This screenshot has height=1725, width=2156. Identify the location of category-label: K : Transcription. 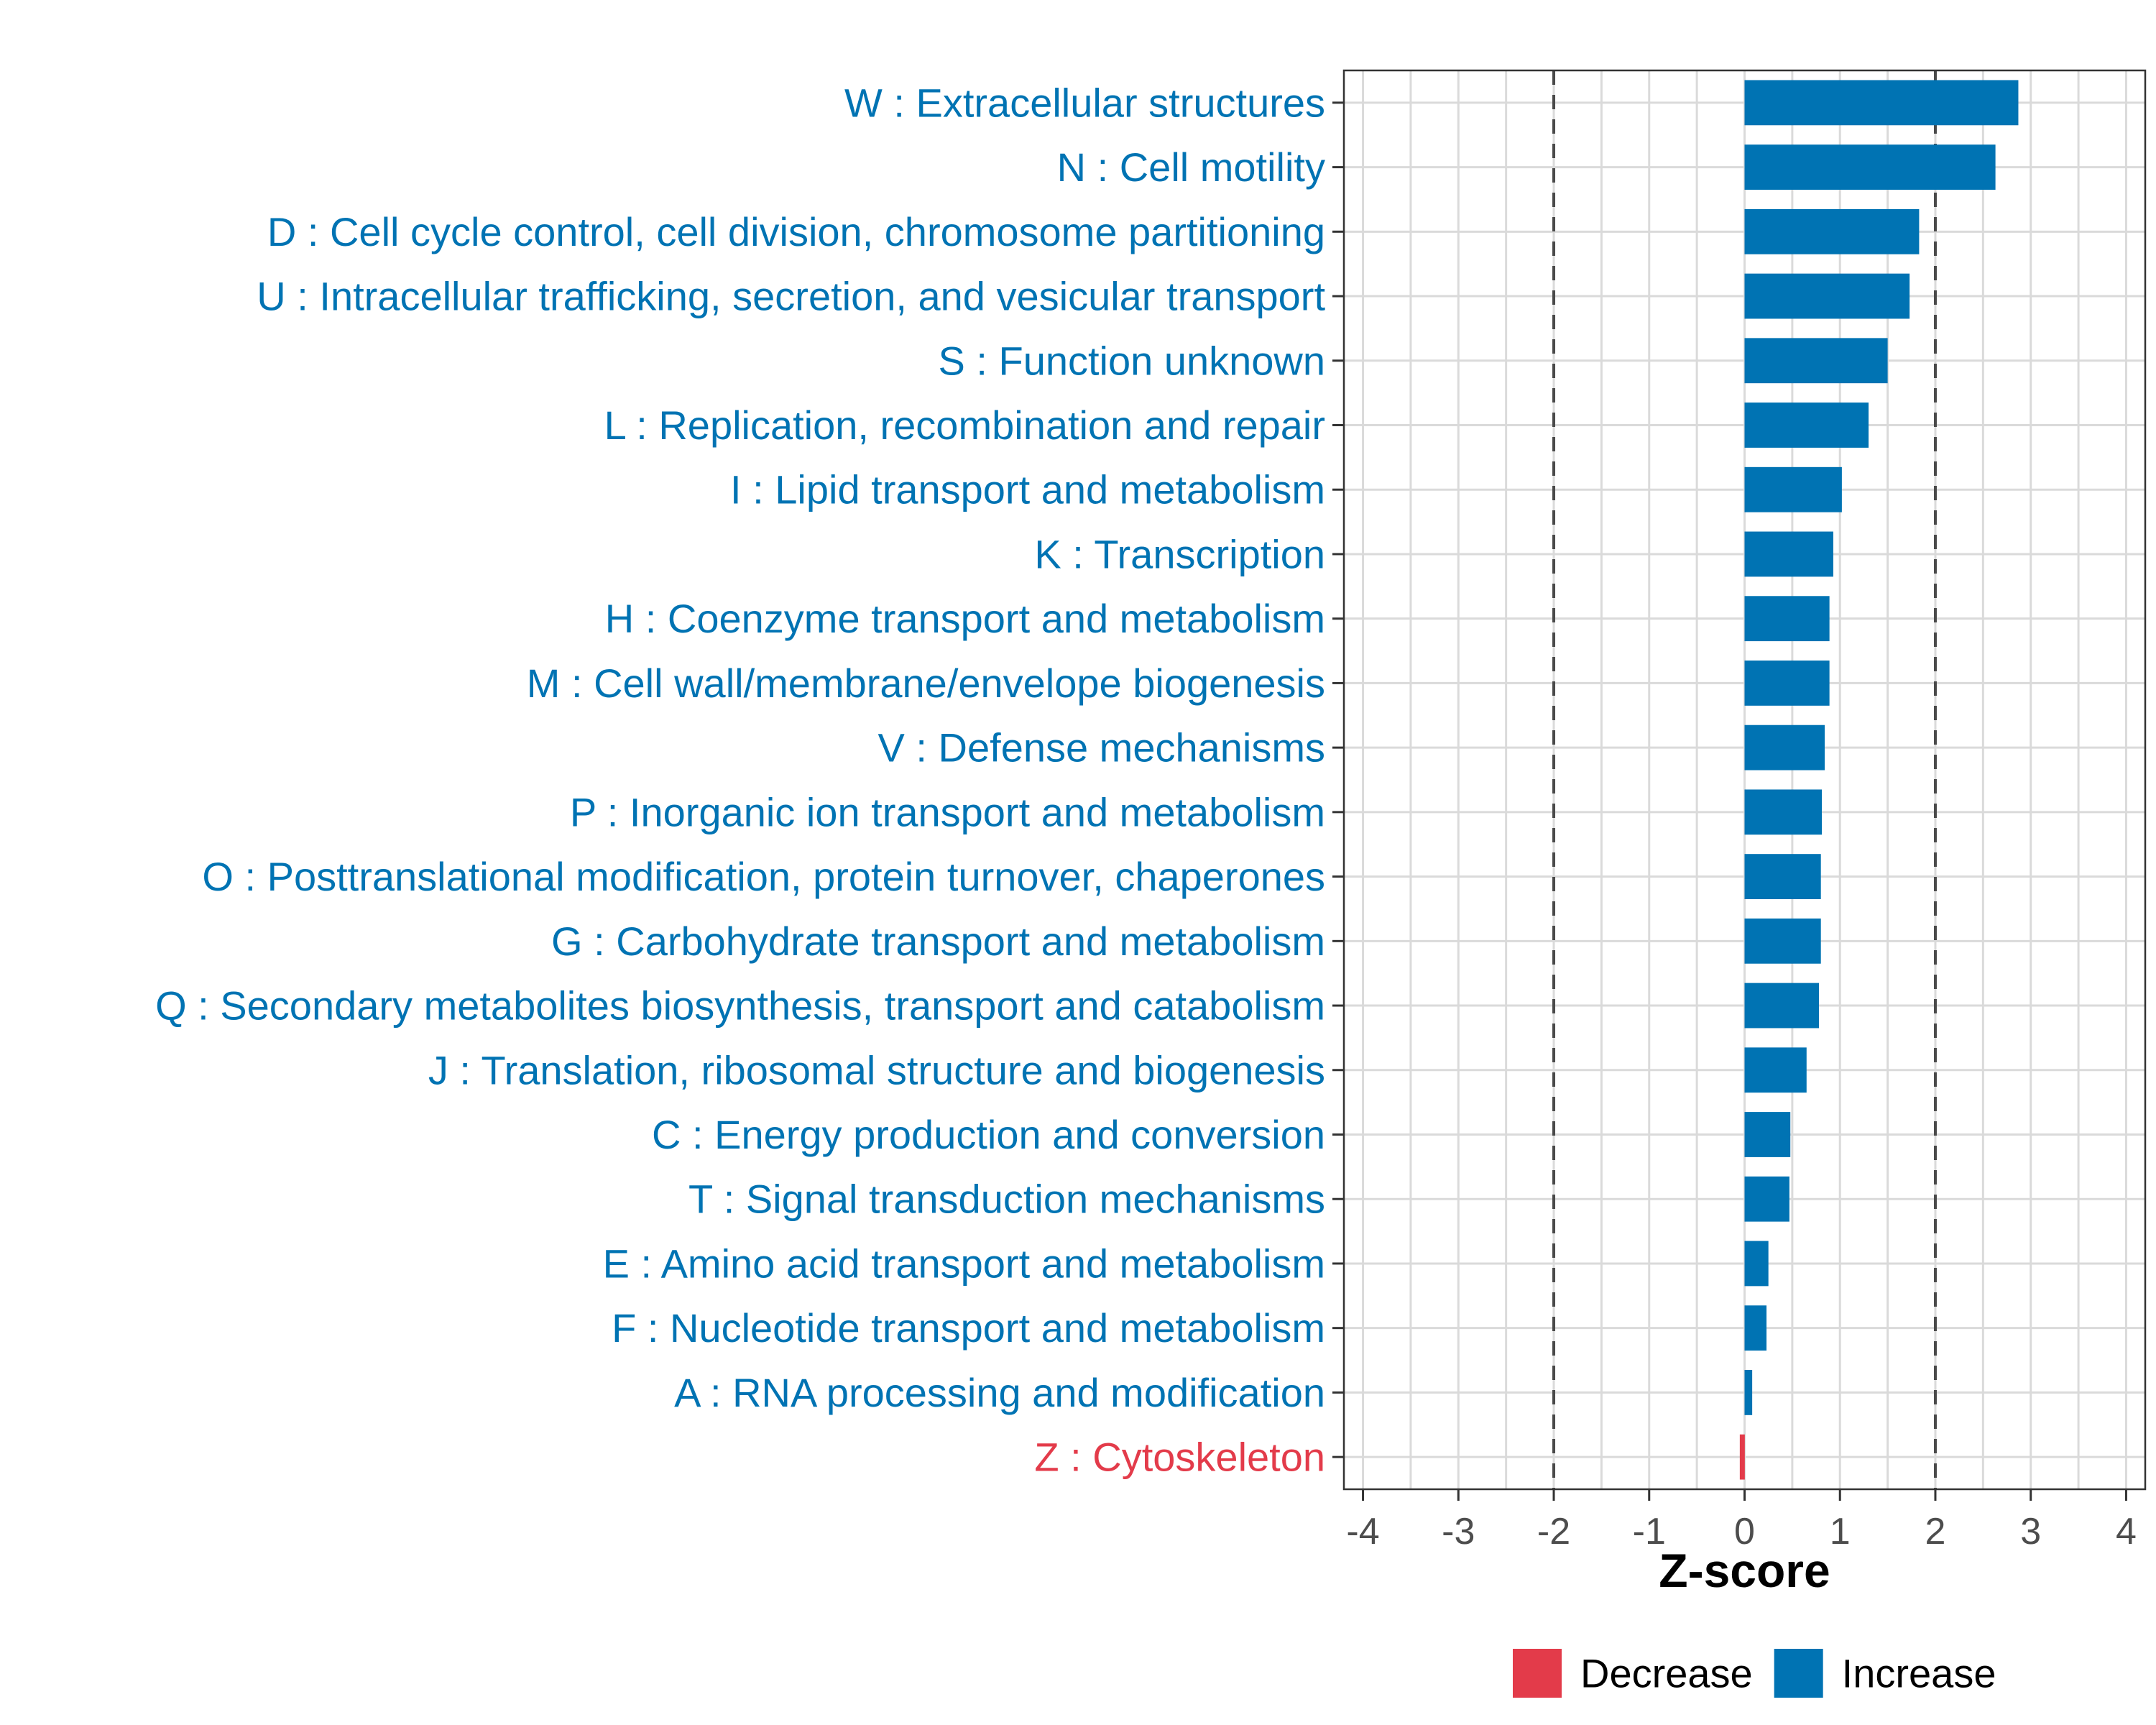
(1179, 553).